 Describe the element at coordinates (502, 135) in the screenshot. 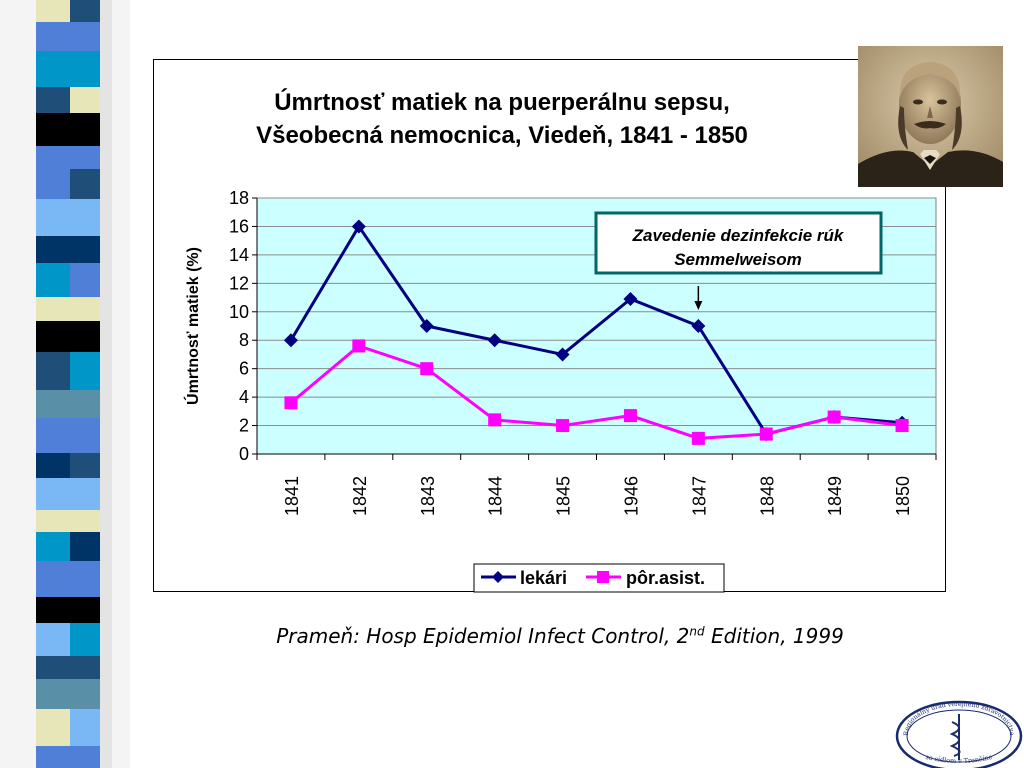

I see `chart-title: Všeobecná nemocnica, Viedeň, 1841 - 1850` at that location.